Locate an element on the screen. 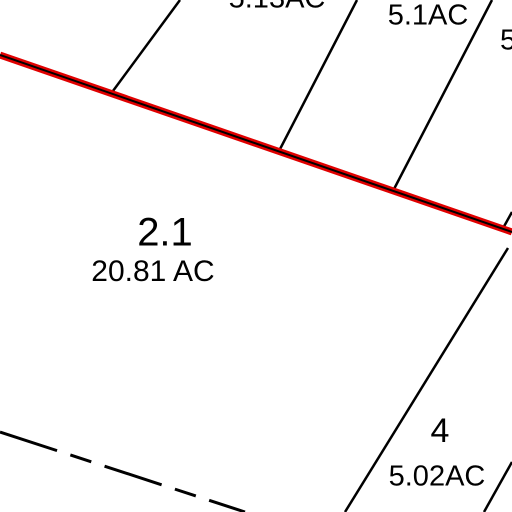 This screenshot has height=512, width=512. parcel-number: 4 is located at coordinates (440, 431).